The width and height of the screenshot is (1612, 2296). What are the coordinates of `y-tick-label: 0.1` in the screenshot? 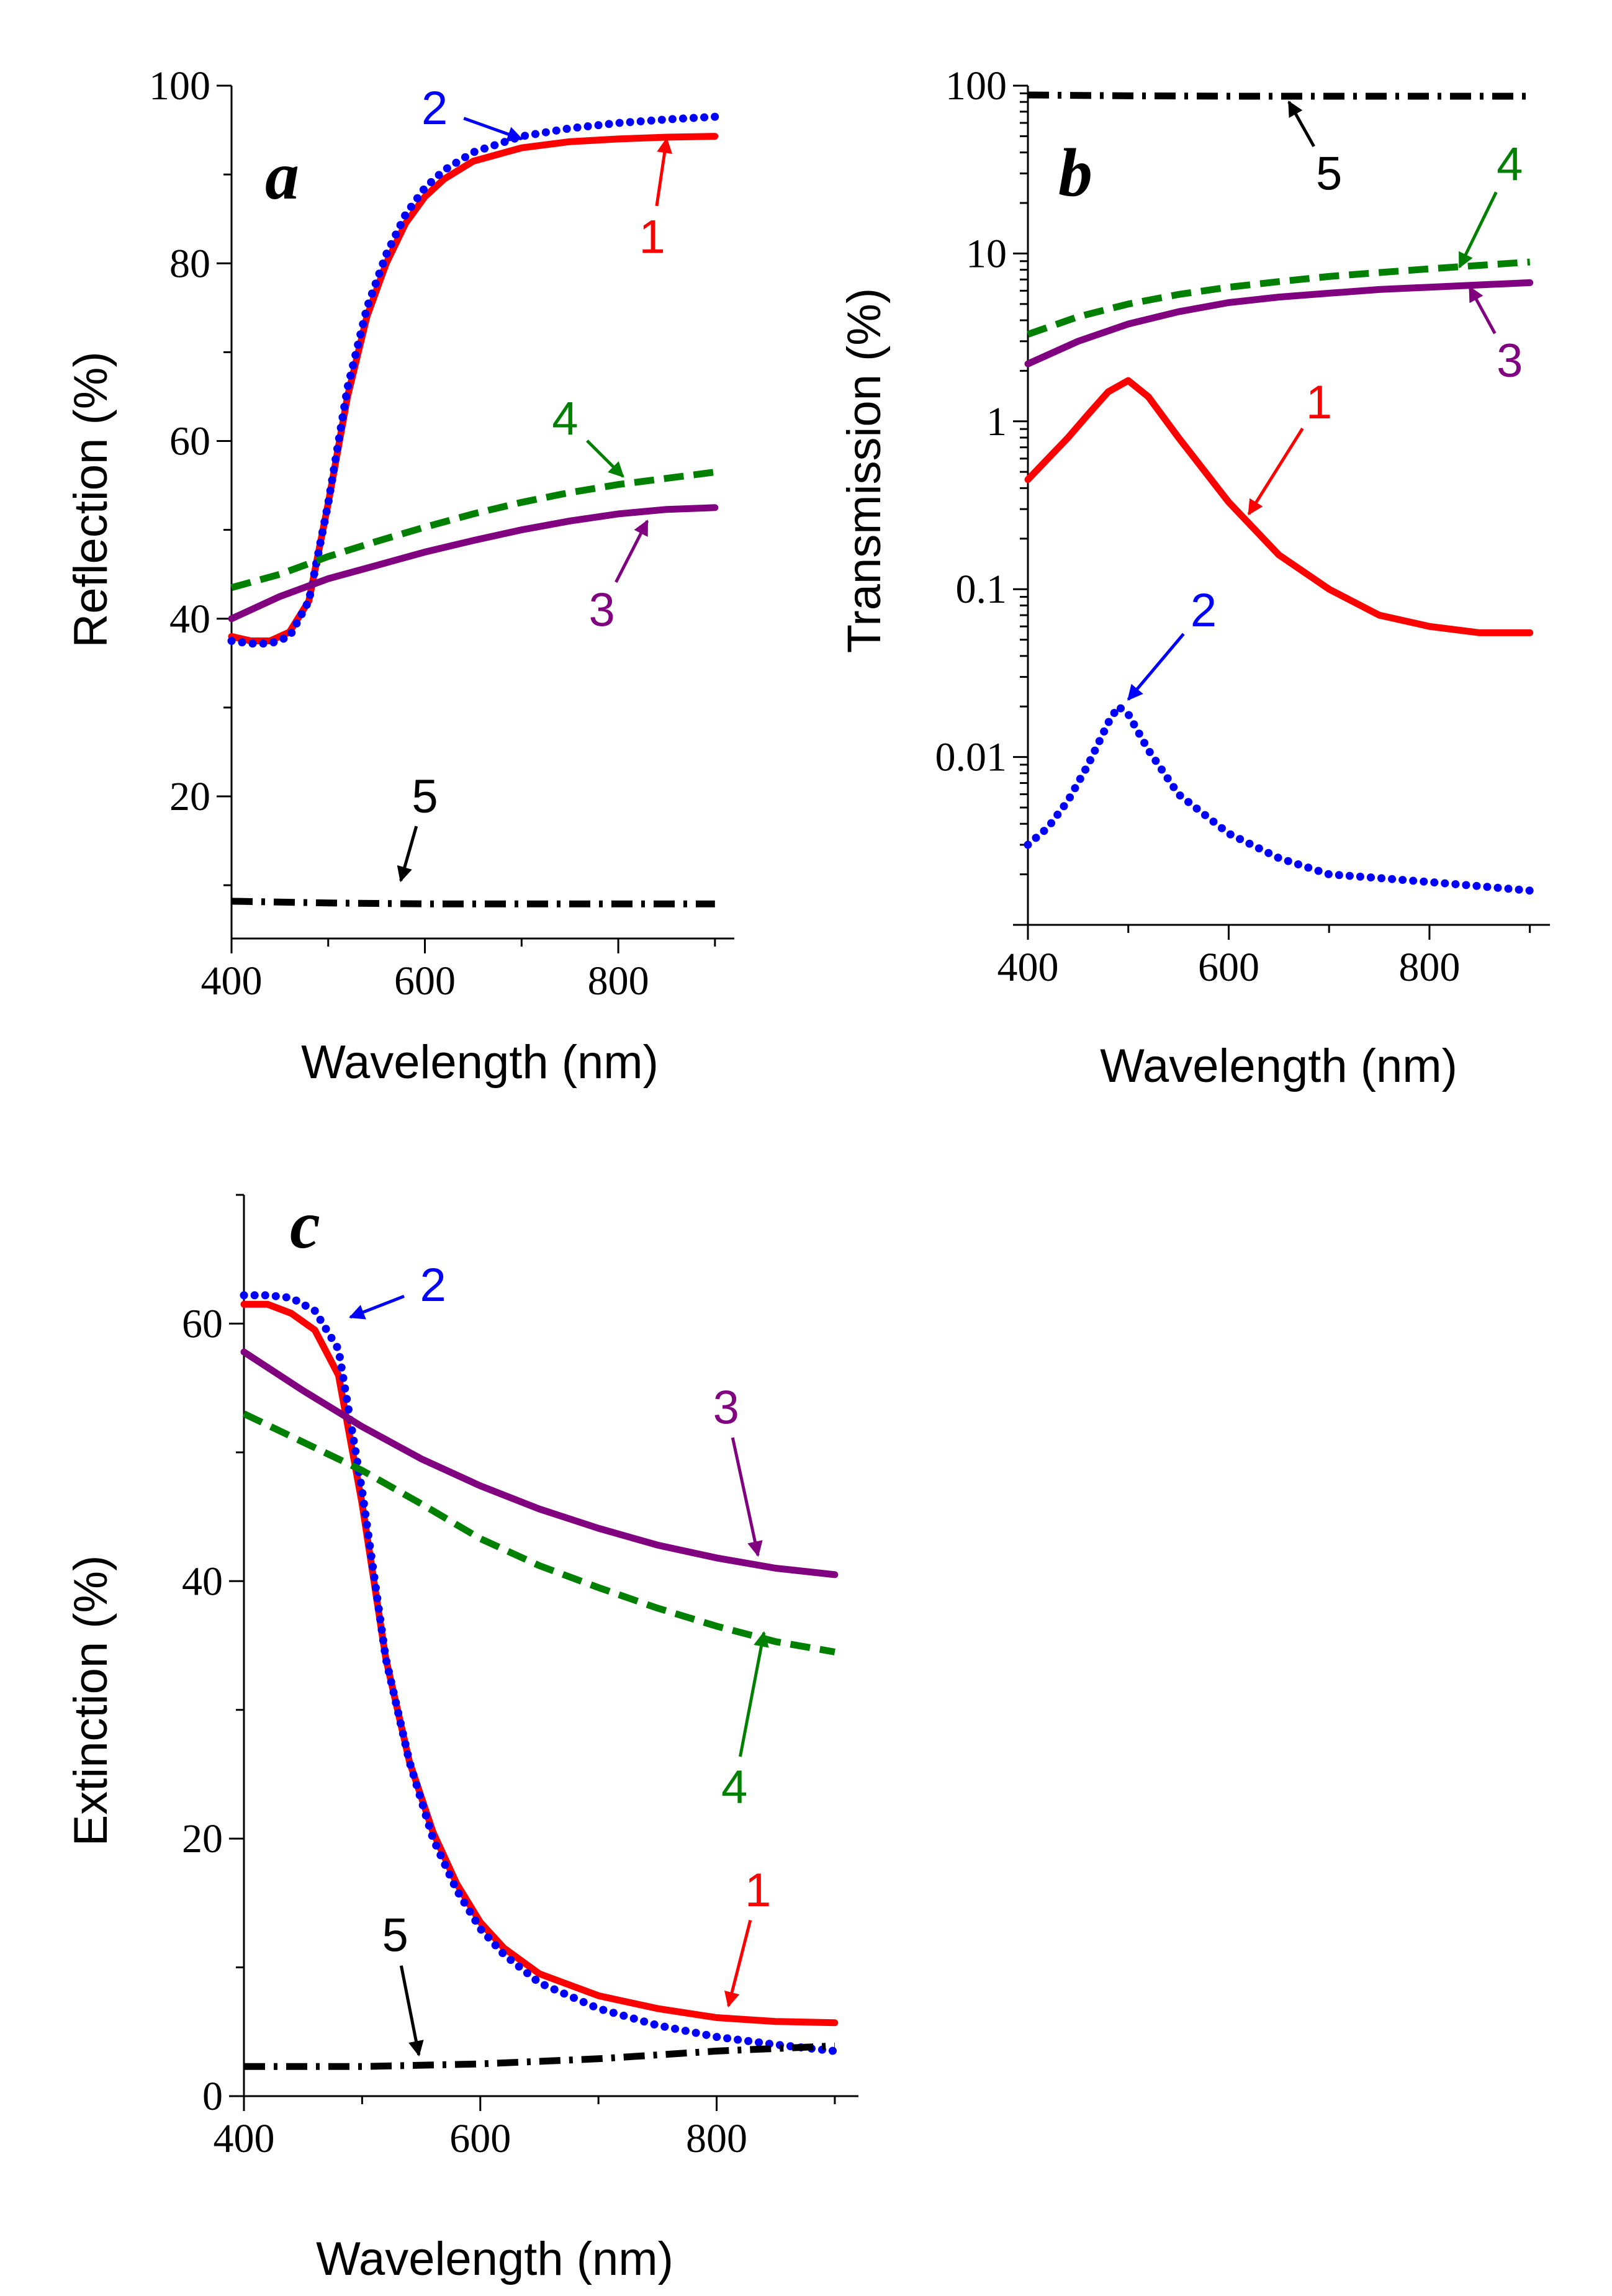 It's located at (982, 589).